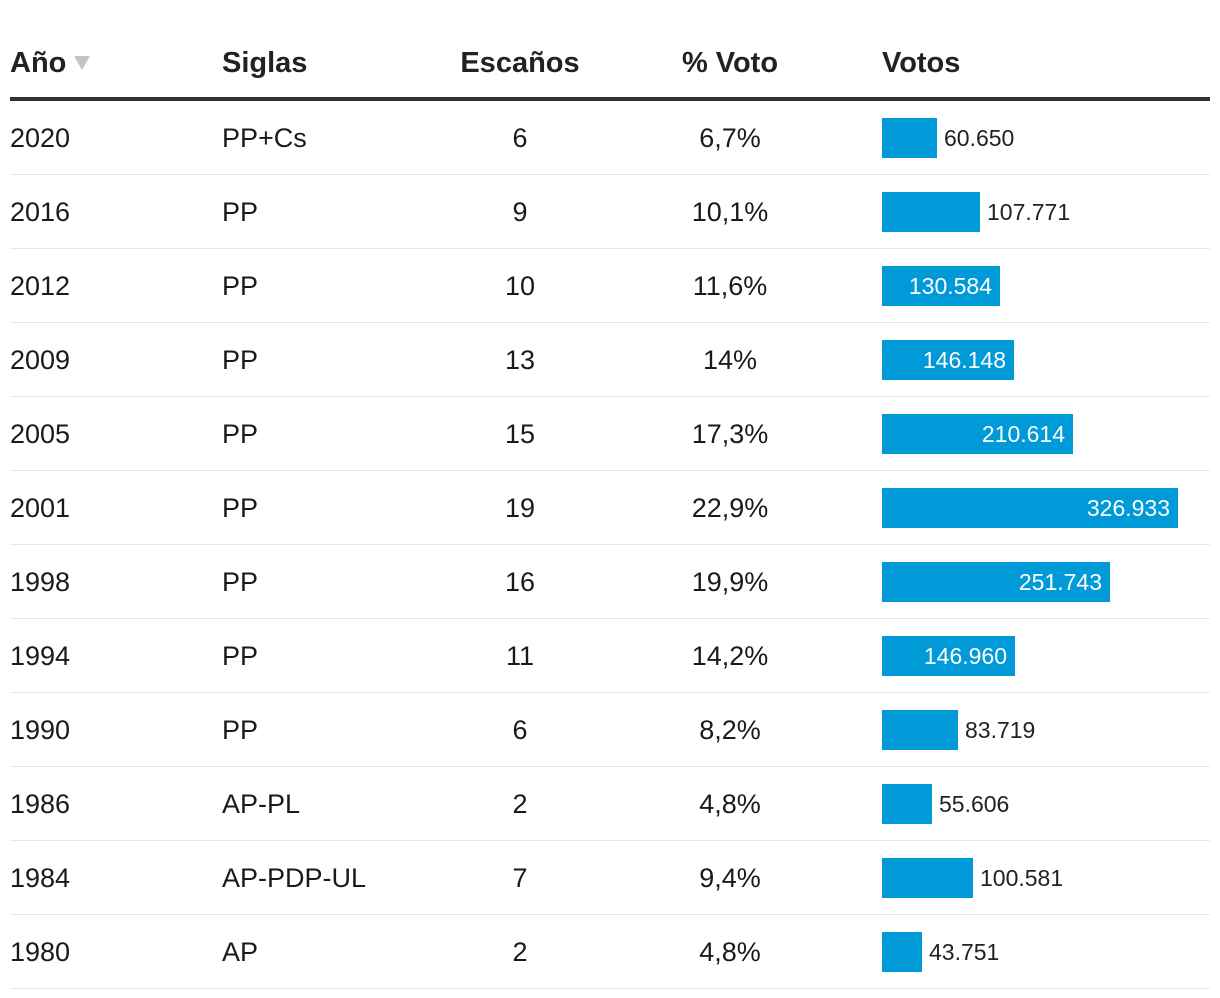 The image size is (1220, 998). Describe the element at coordinates (610, 656) in the screenshot. I see `table-row: 1994 PP 11 14,2% 146.960` at that location.